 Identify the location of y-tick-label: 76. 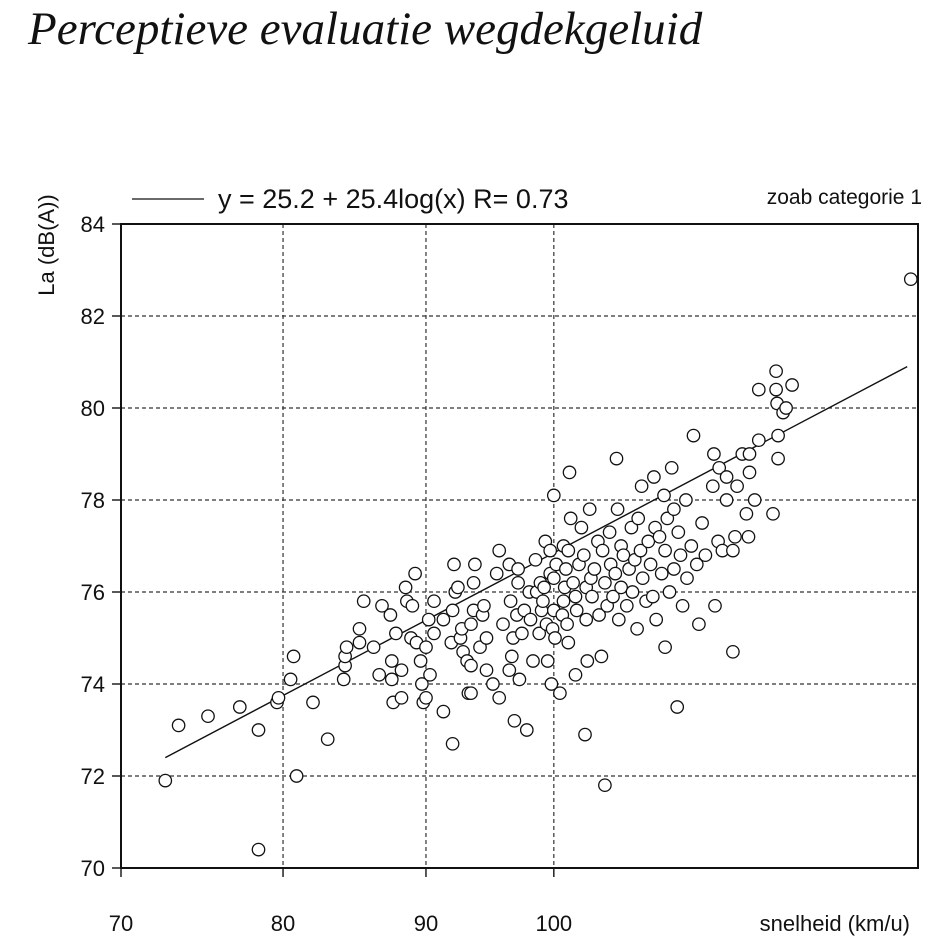
(93, 592).